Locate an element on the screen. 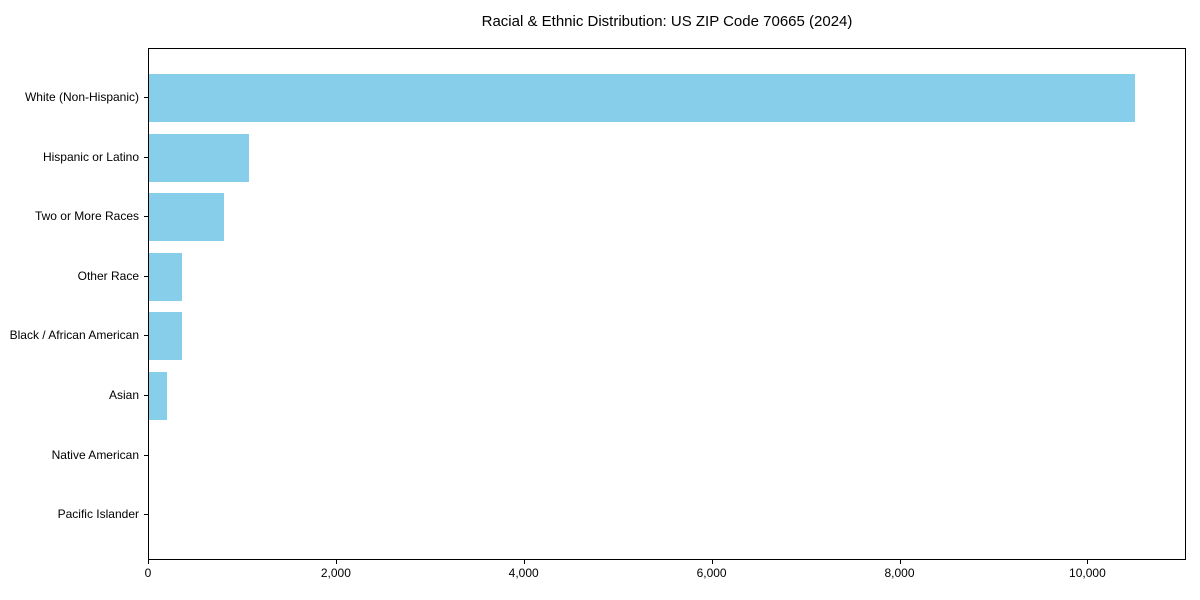 The width and height of the screenshot is (1200, 600). y-tick-label: White (Non-Hispanic) is located at coordinates (81, 97).